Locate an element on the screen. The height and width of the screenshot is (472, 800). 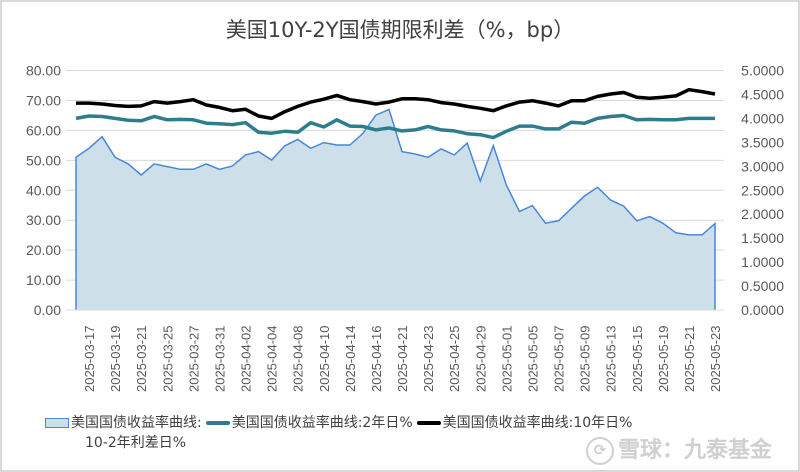
y-right-tick-label: 2.5000 is located at coordinates (762, 190).